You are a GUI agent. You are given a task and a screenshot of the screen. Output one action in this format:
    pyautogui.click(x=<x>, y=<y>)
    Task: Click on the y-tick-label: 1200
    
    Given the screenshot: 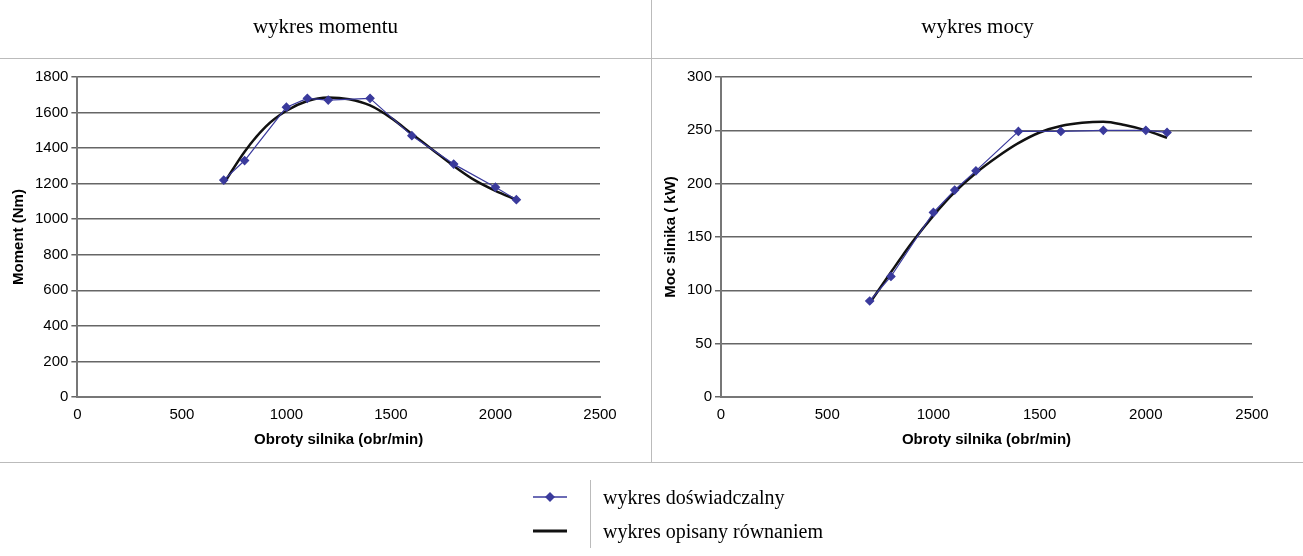 What is the action you would take?
    pyautogui.click(x=51, y=182)
    